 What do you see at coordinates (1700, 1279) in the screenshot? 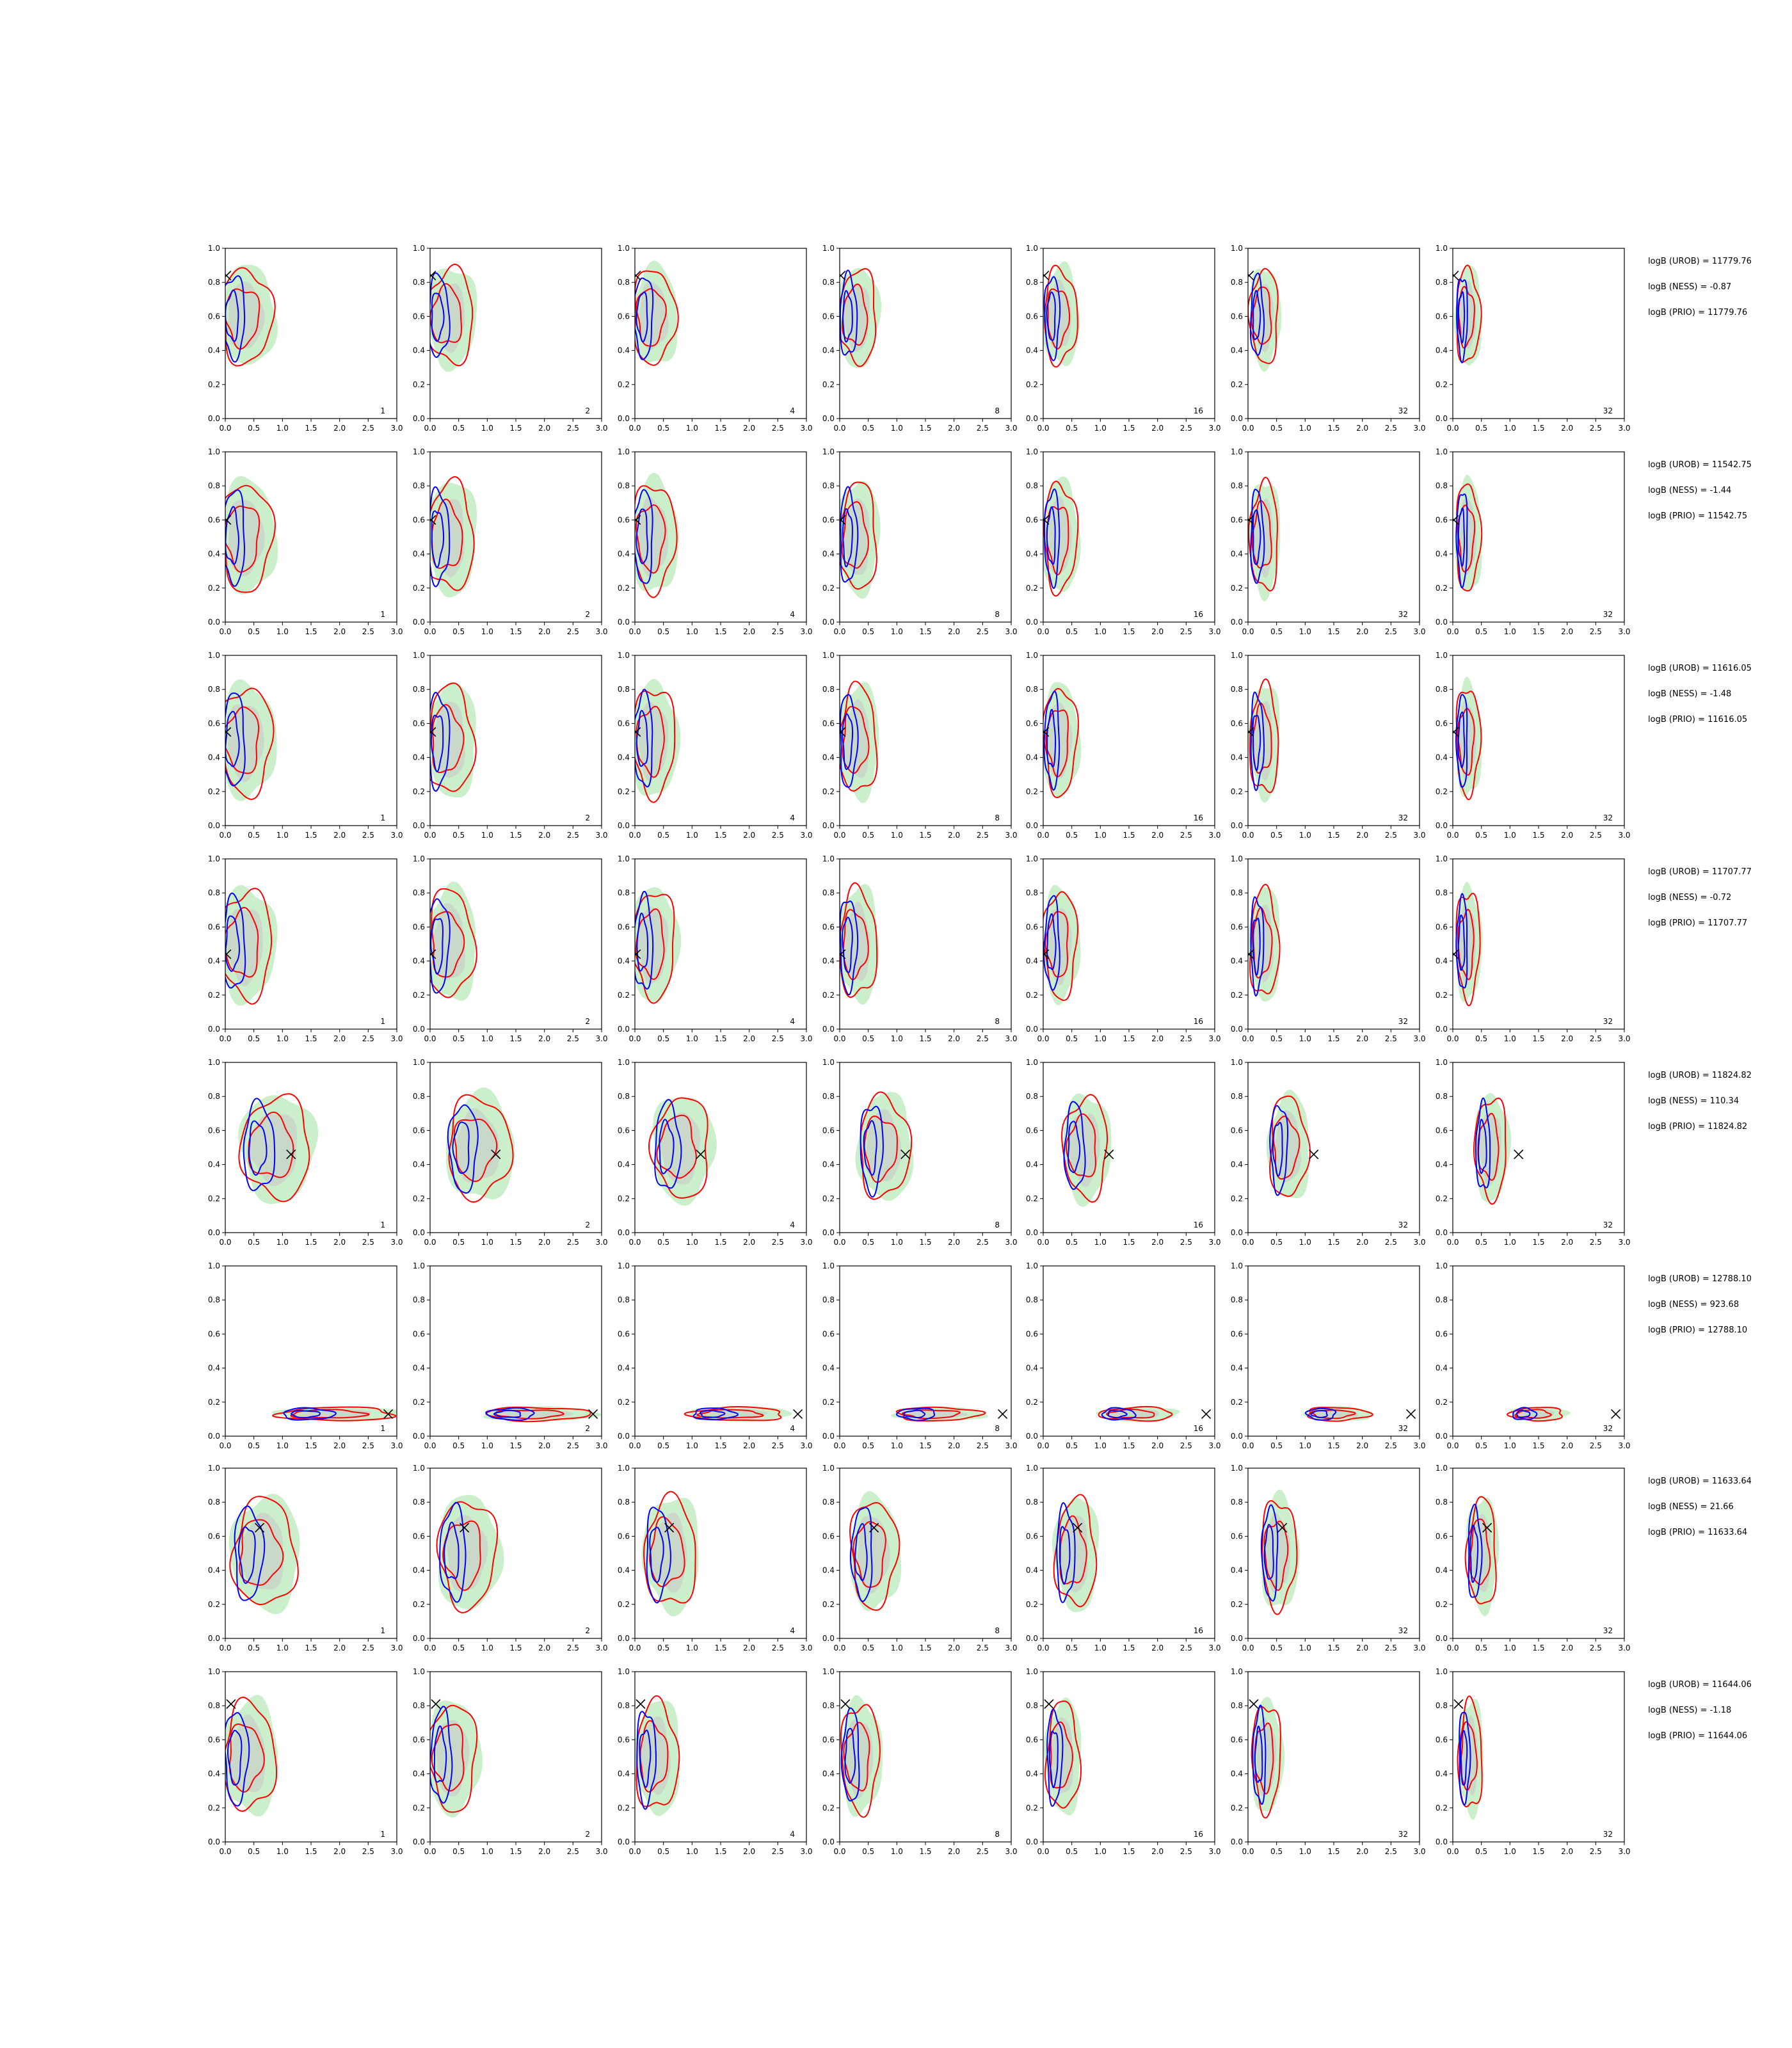
I see `logB-urob: logB (UROB) = 12788.10` at bounding box center [1700, 1279].